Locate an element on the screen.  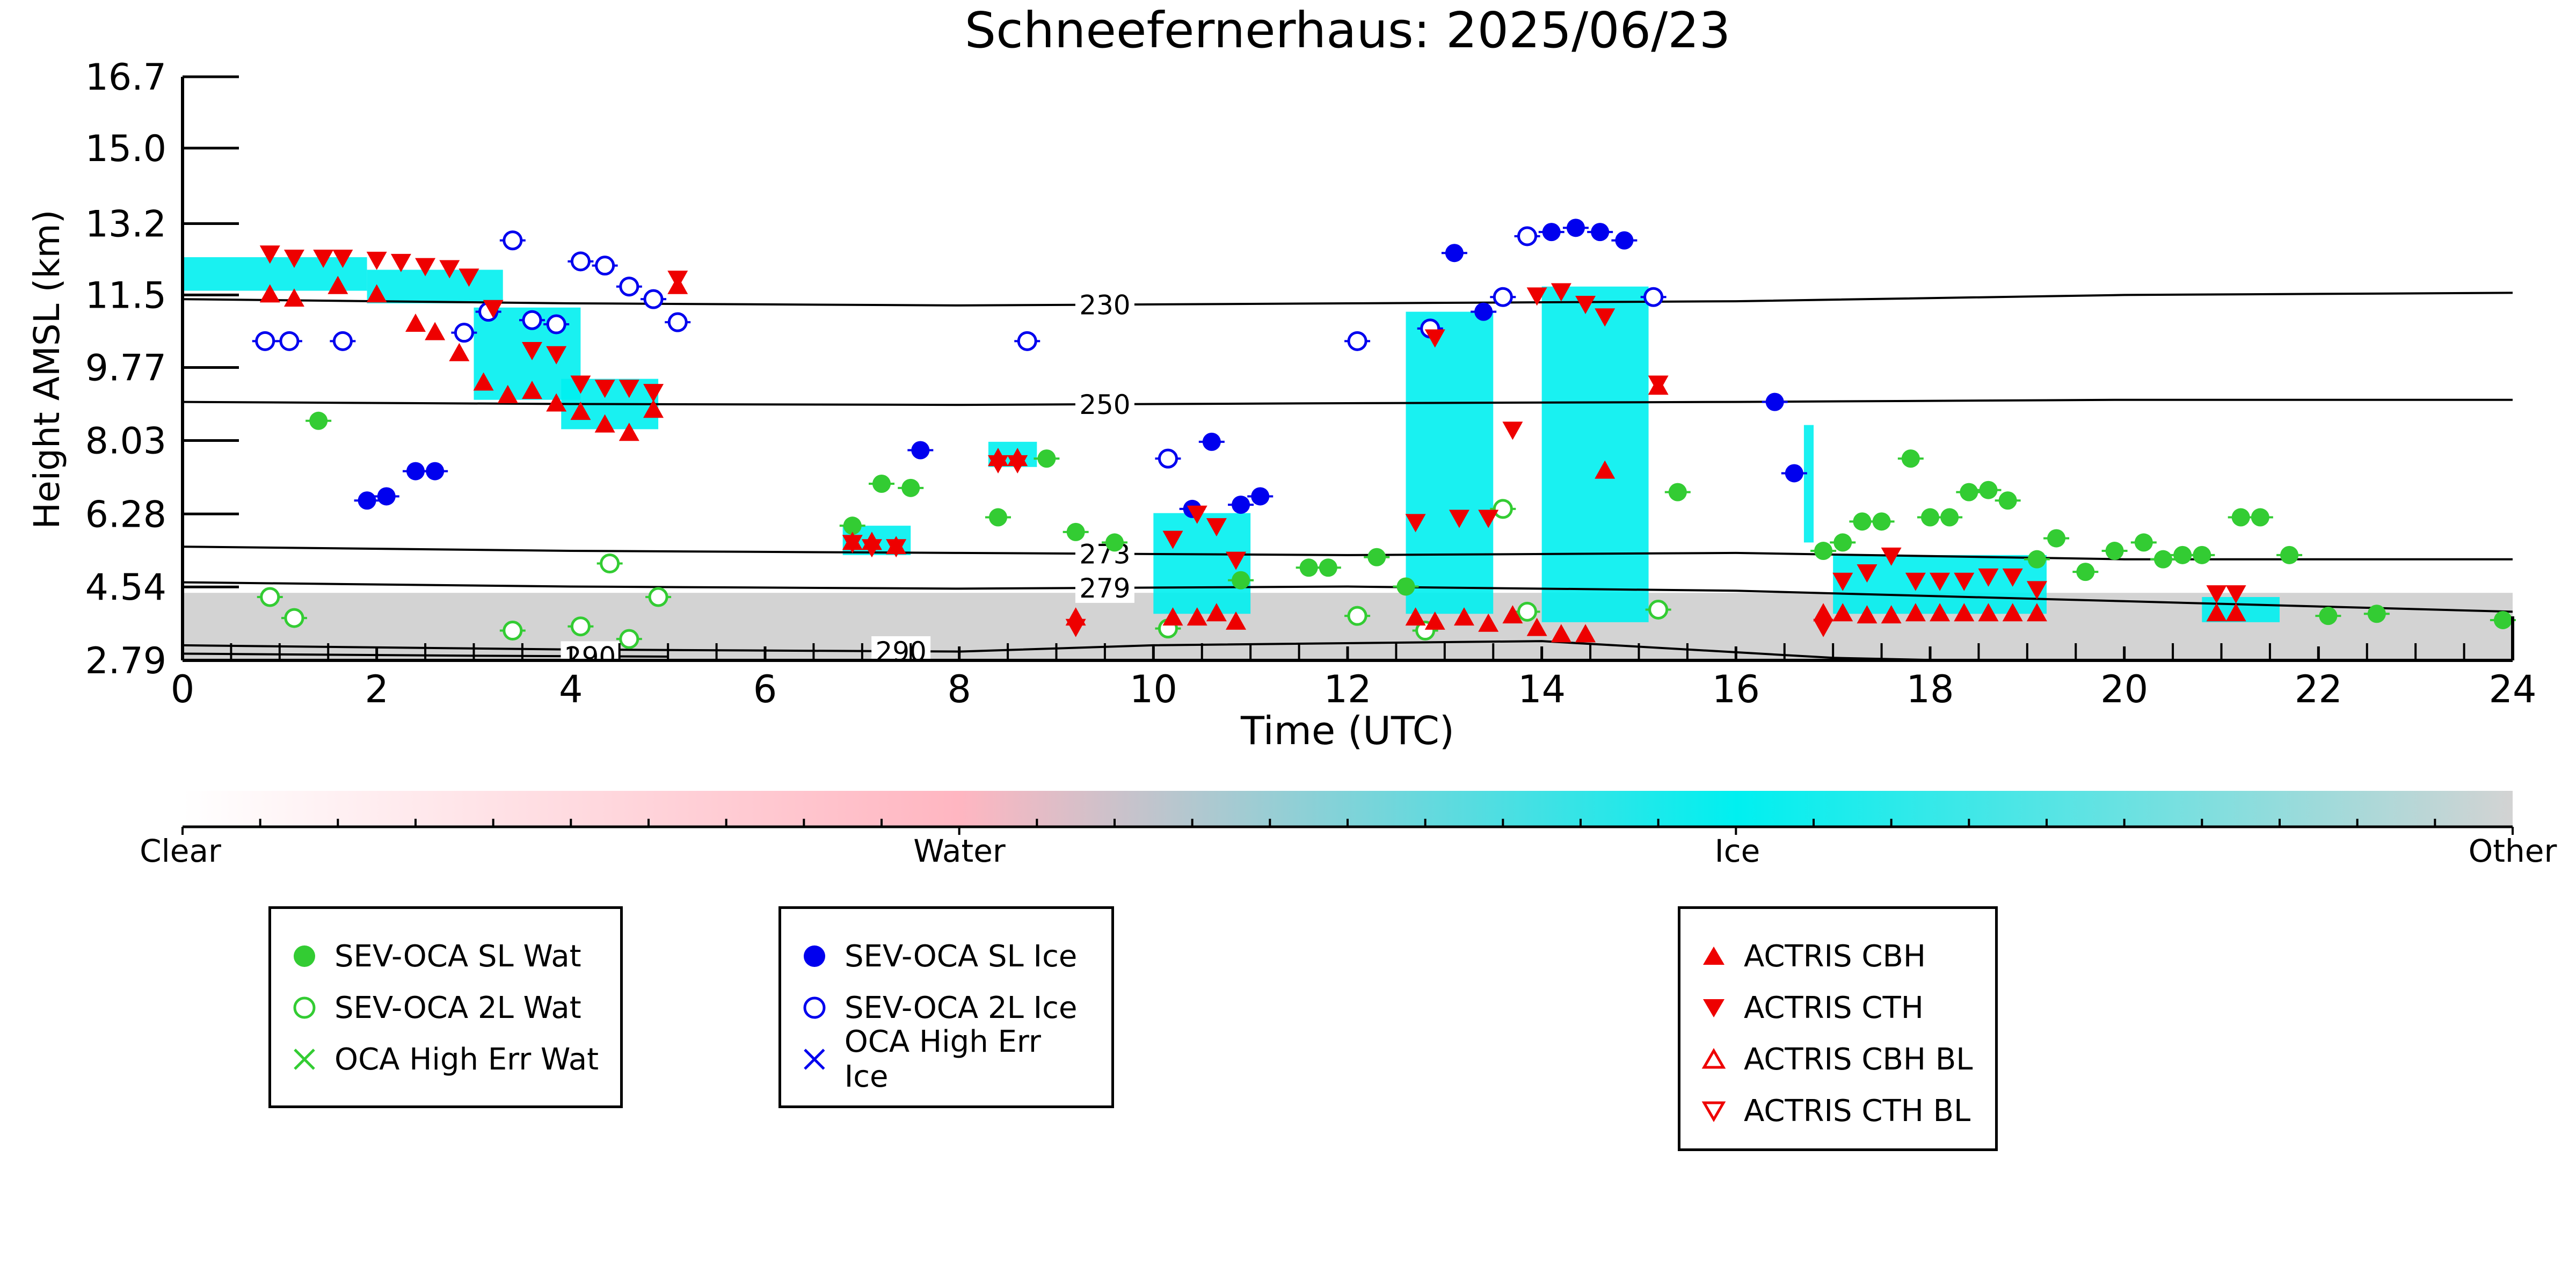
legend-entry: ACTRIS CTH BL is located at coordinates (1838, 1111).